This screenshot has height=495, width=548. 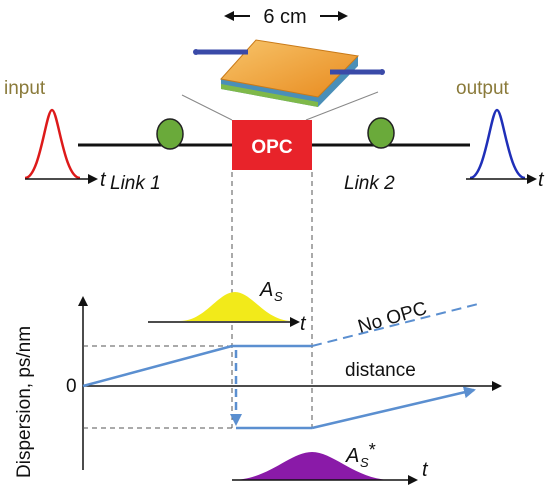 What do you see at coordinates (425, 470) in the screenshot?
I see `conjugate-time-label: t` at bounding box center [425, 470].